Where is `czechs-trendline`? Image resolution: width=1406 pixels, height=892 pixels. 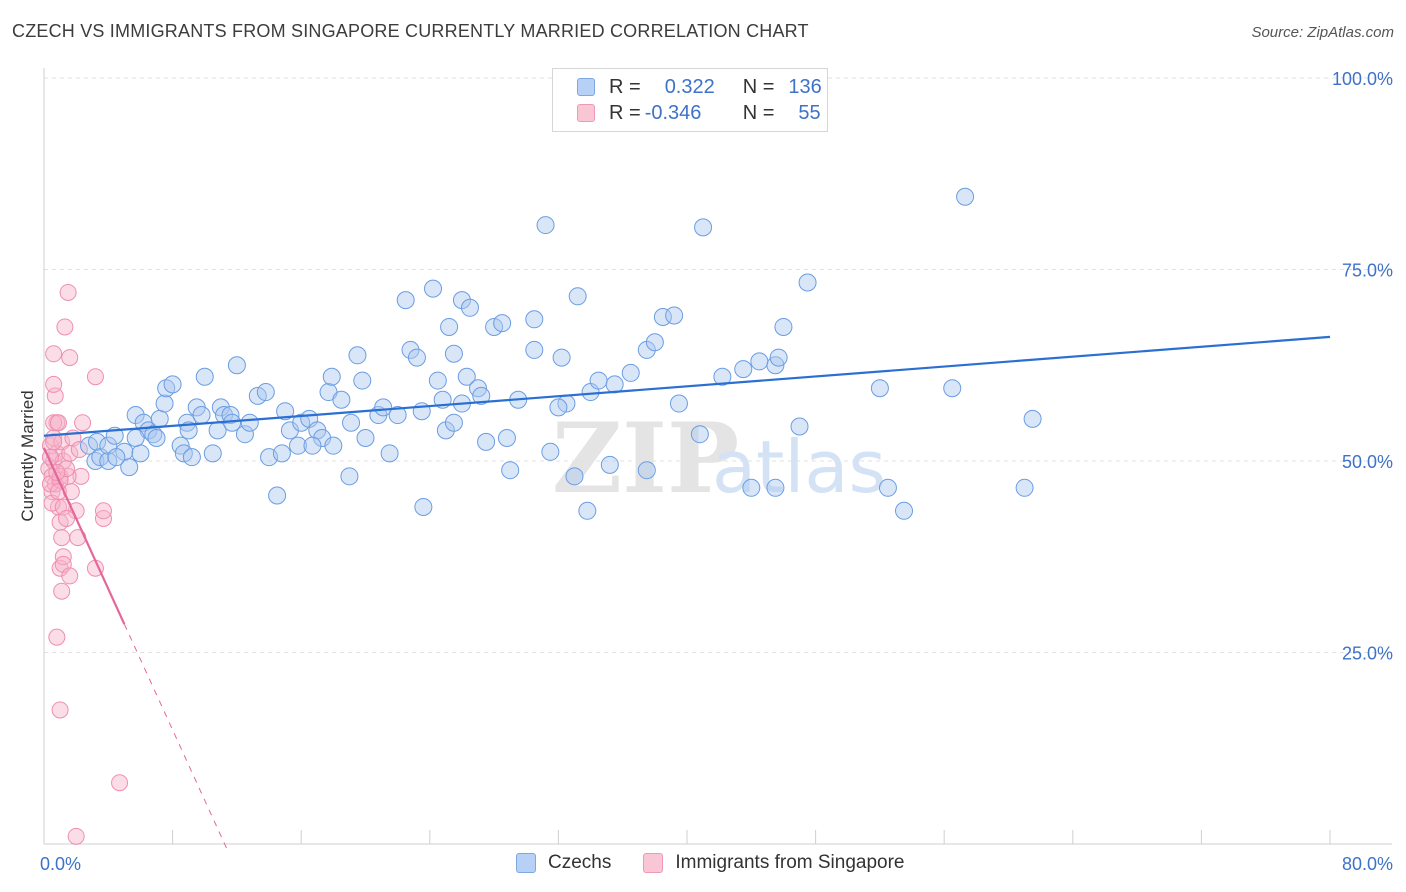
czechs-trendline is located at coordinates (687, 386).